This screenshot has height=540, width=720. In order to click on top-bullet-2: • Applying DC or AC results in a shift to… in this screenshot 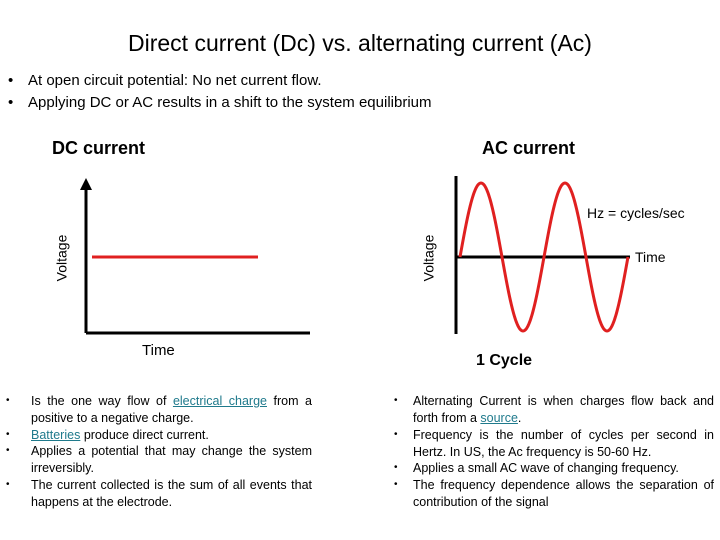, I will do `click(220, 102)`.